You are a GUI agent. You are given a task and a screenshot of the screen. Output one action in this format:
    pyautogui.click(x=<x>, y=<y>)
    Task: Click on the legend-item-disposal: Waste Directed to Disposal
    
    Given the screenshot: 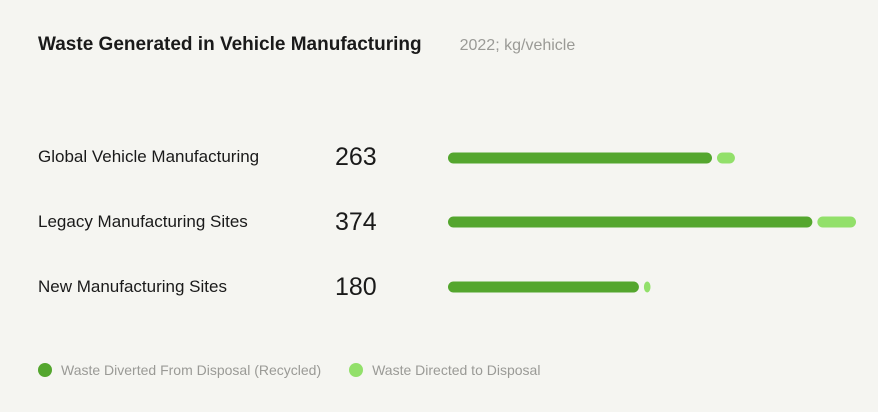 What is the action you would take?
    pyautogui.click(x=444, y=370)
    